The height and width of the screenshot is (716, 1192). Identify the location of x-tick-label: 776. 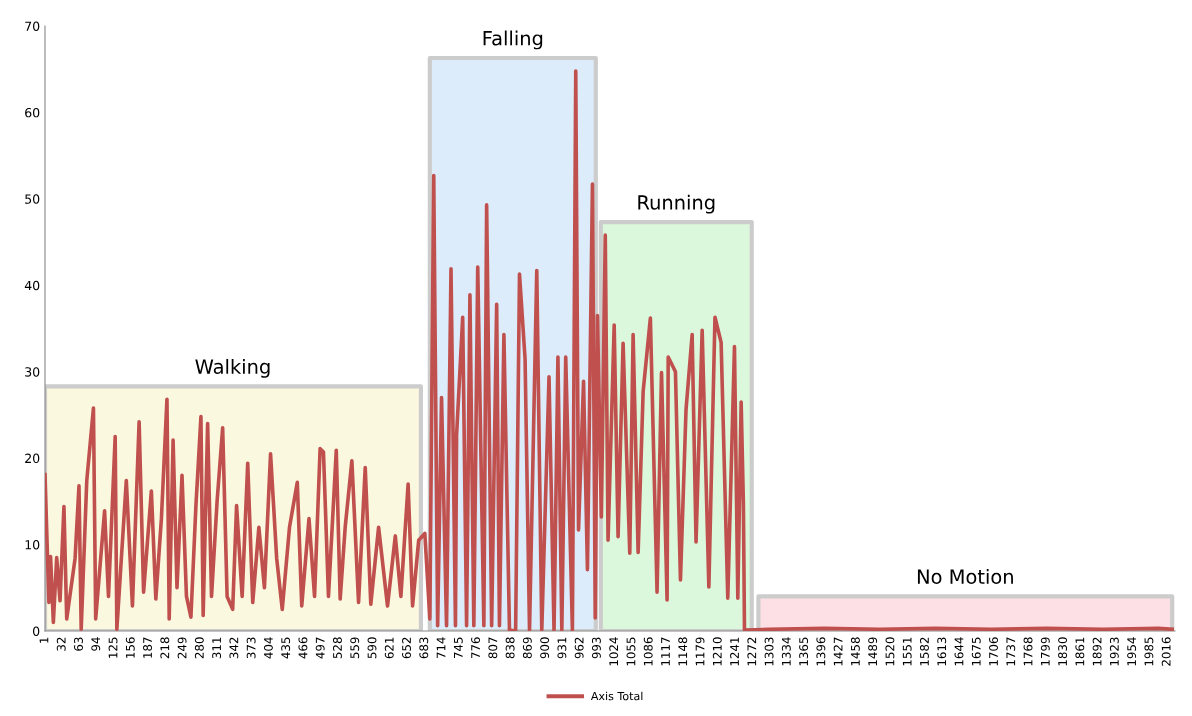
(476, 648).